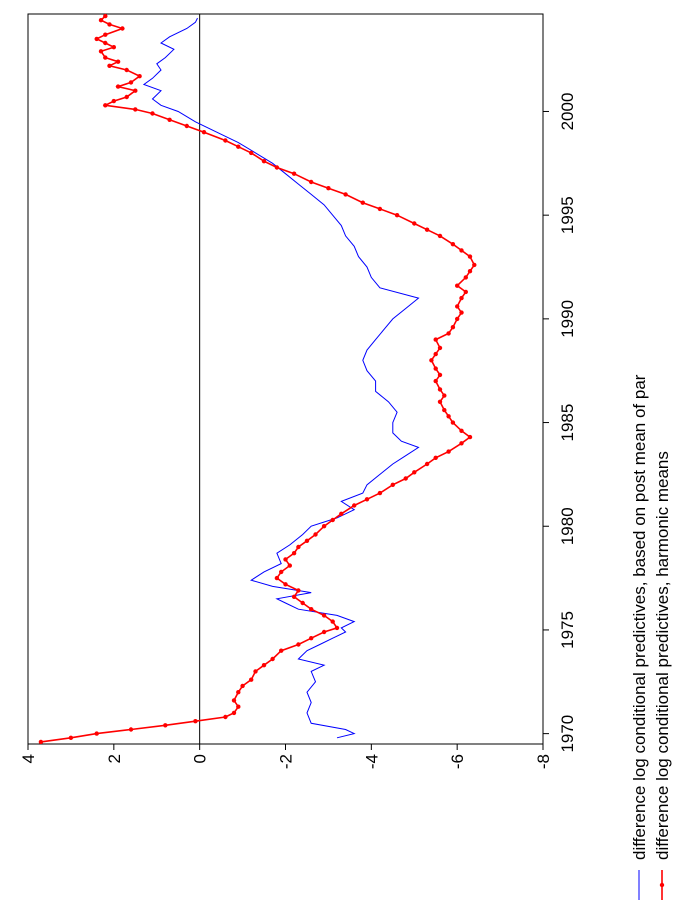 This screenshot has height=909, width=686. What do you see at coordinates (567, 630) in the screenshot?
I see `x-tick-label: 1975` at bounding box center [567, 630].